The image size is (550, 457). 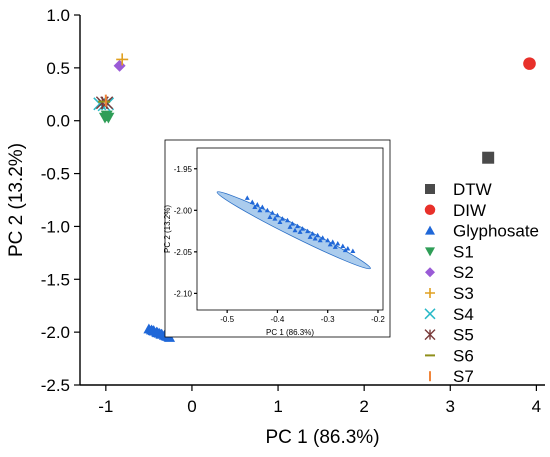 I want to click on legend-label: DIW, so click(x=469, y=210).